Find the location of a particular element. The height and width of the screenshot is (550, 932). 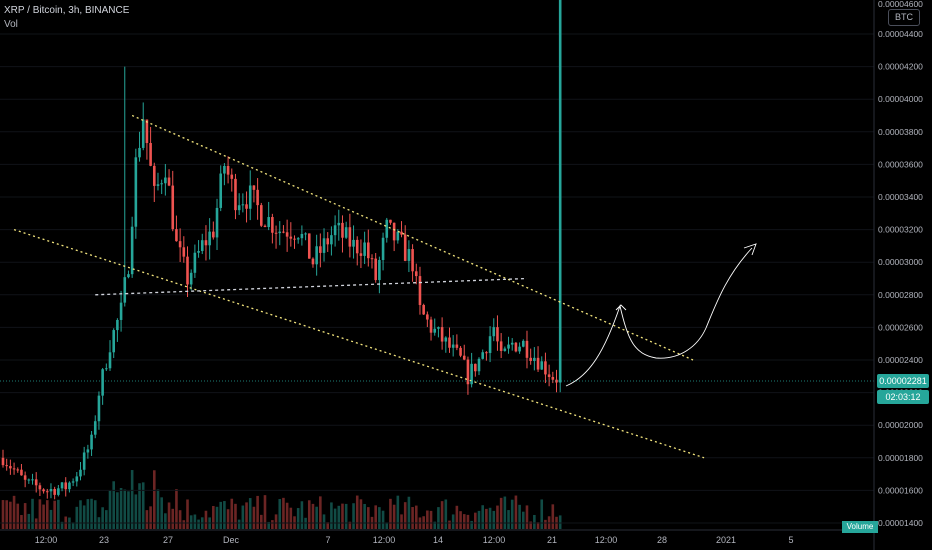

currency-badge: BTC is located at coordinates (904, 17).